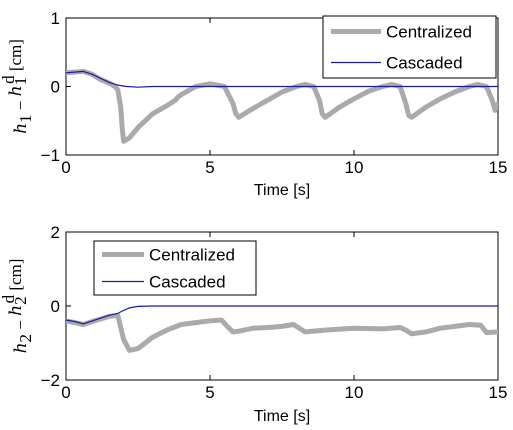 The height and width of the screenshot is (430, 513). What do you see at coordinates (17, 306) in the screenshot?
I see `y-axis-label: h2 − h2d [cm]` at bounding box center [17, 306].